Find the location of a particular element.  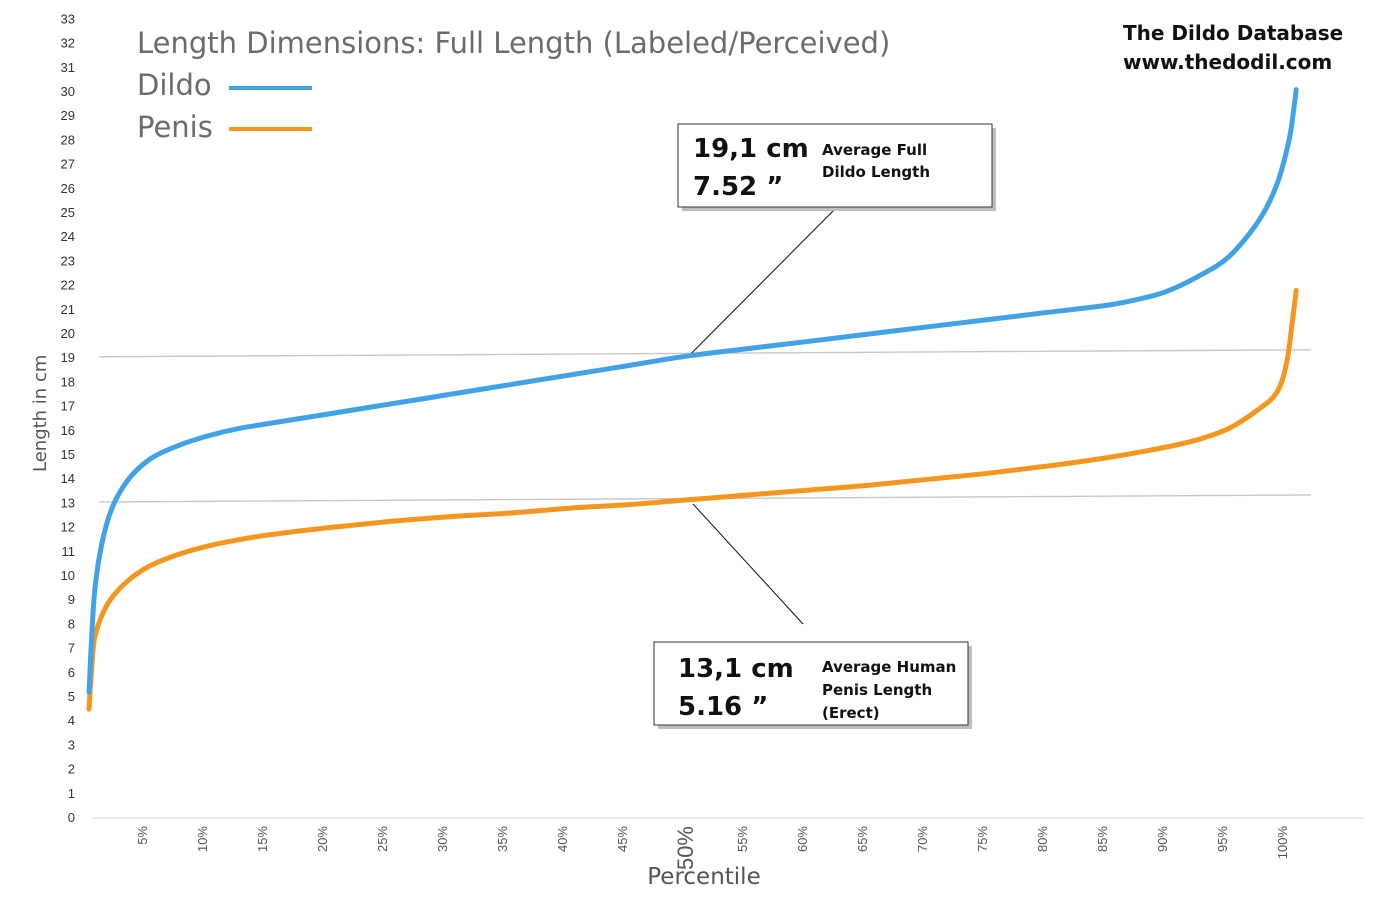

dildo-callout: 19,1 cm 7.52 ” Average Full Dildo Length is located at coordinates (836, 167).